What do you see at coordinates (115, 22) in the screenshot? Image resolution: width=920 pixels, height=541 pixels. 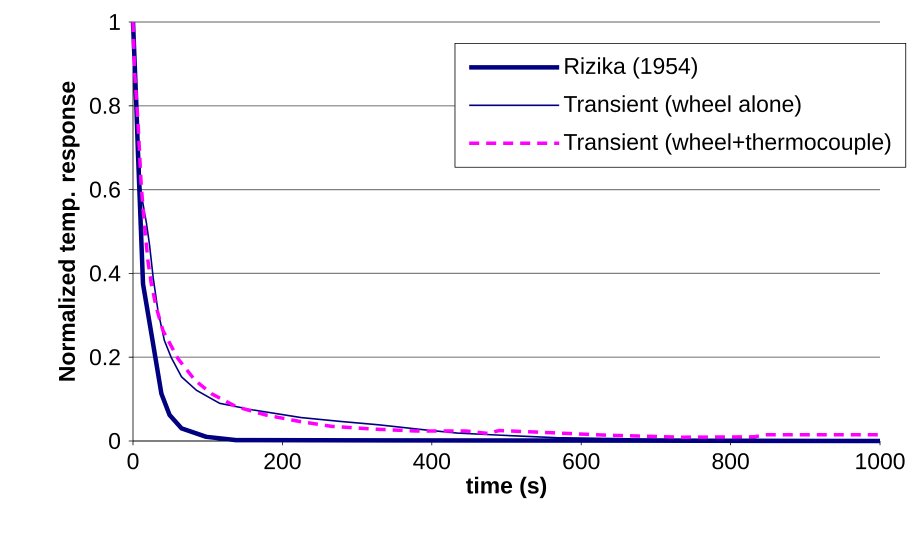 I see `y-tick-label: 1` at bounding box center [115, 22].